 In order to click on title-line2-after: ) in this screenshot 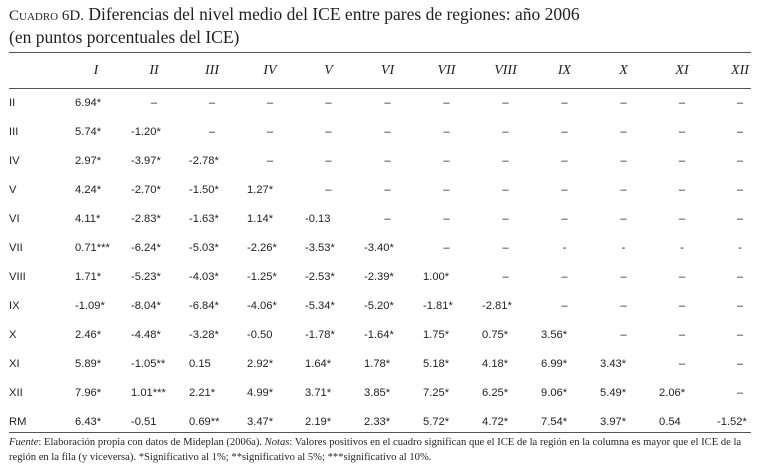, I will do `click(236, 37)`.